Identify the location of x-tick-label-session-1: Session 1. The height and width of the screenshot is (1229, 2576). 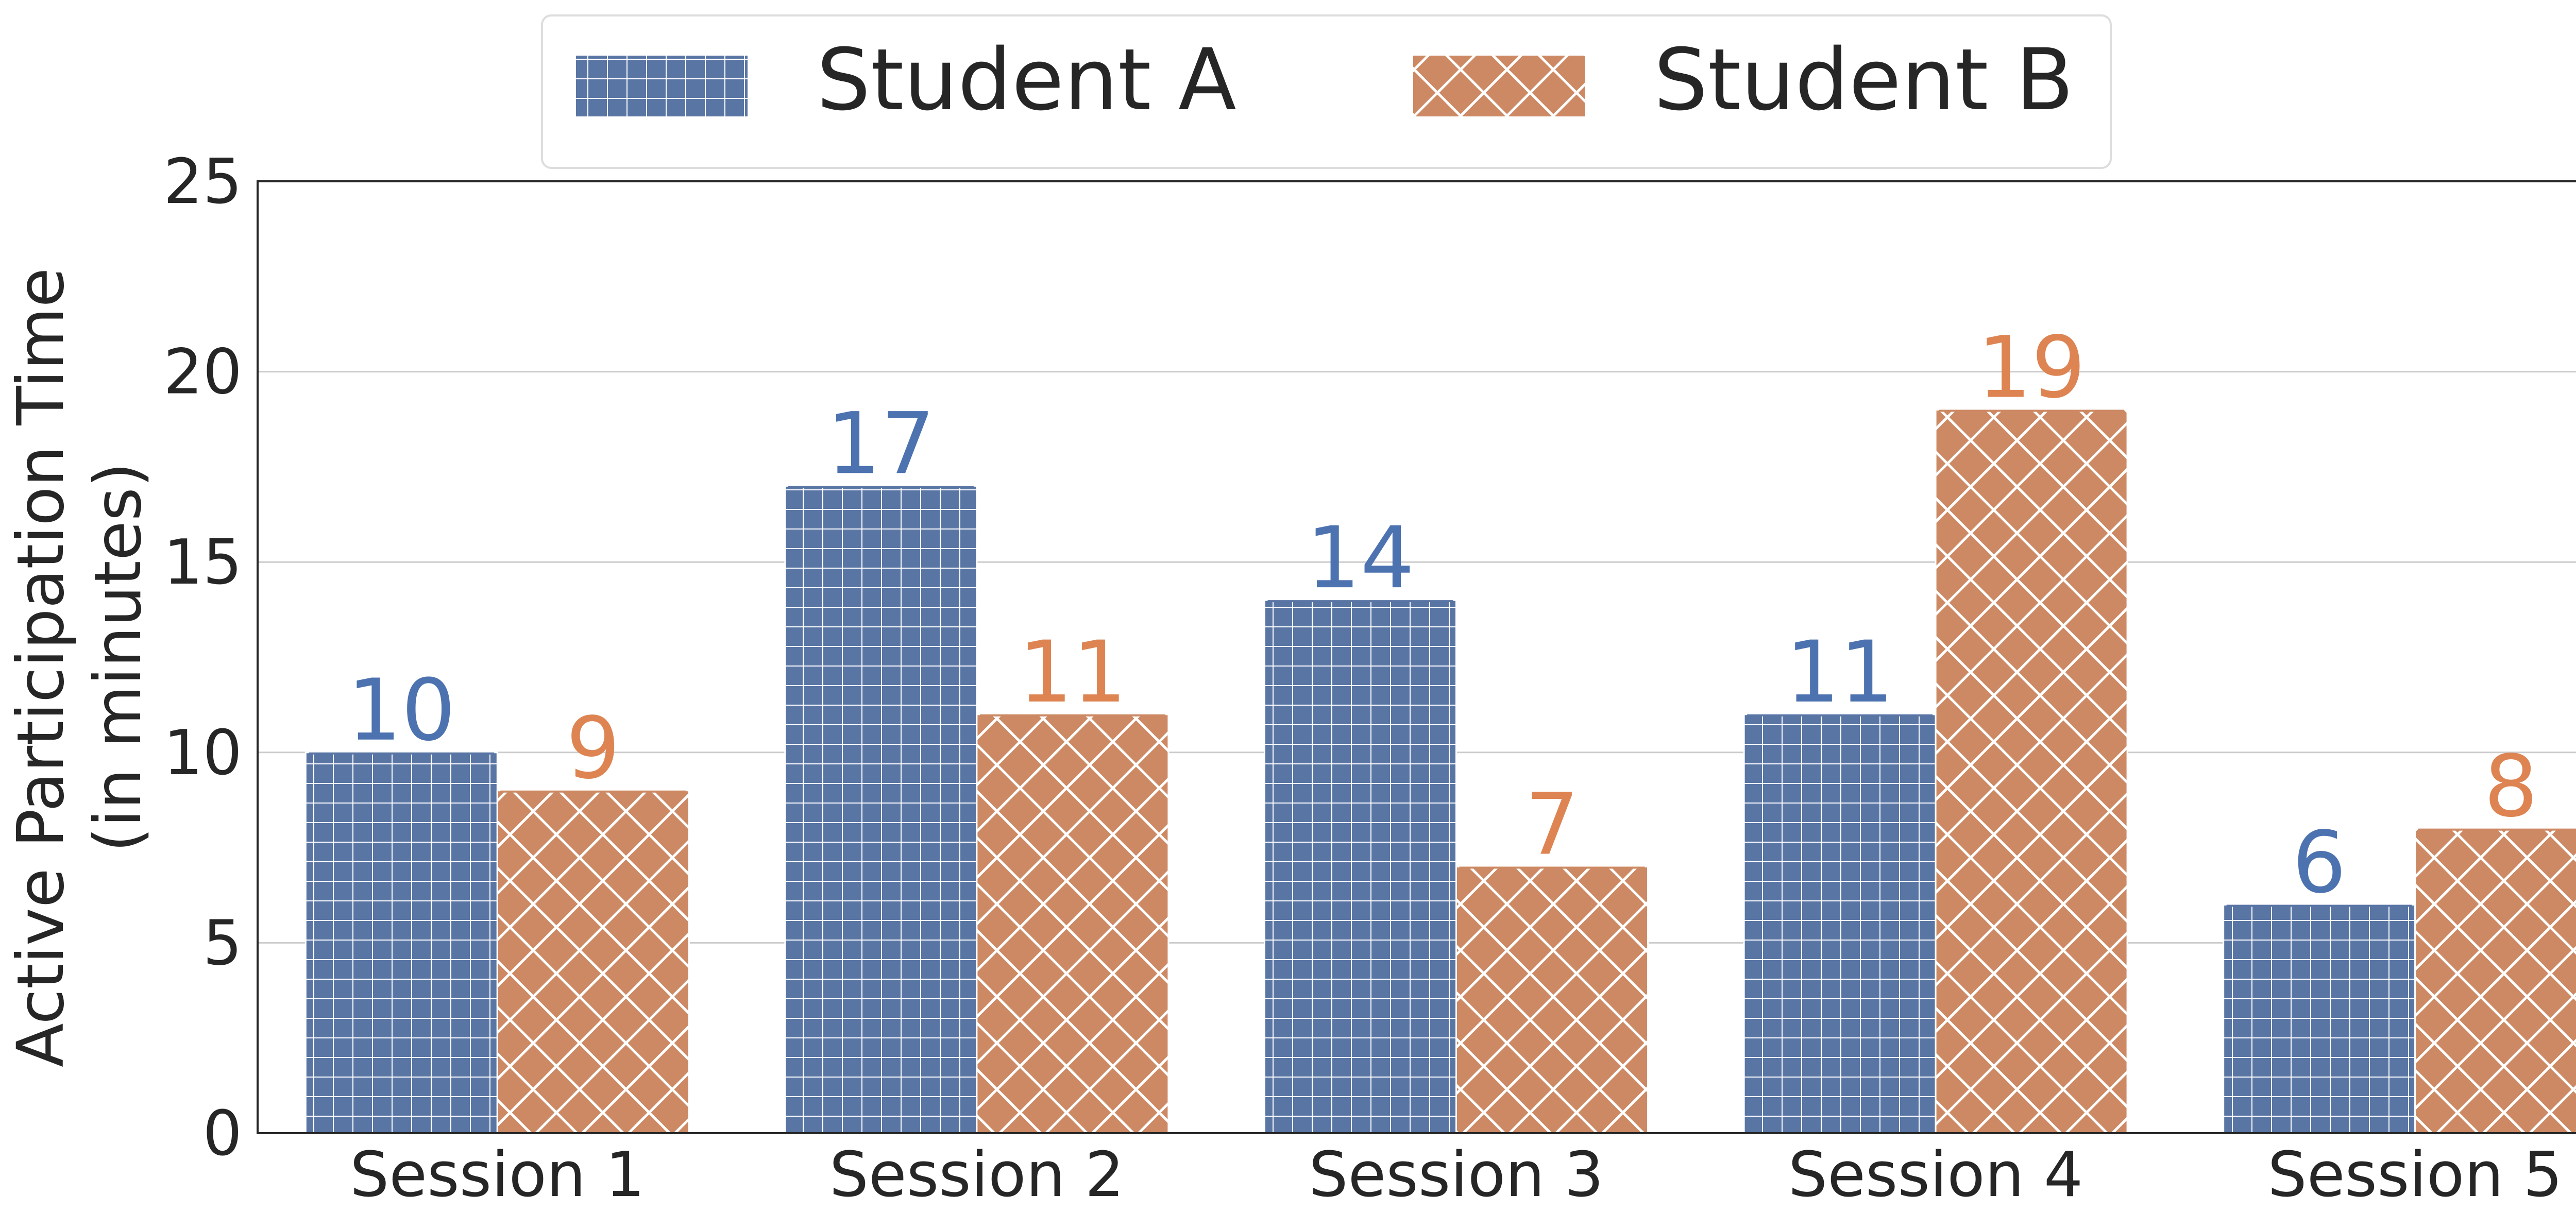
(497, 1175).